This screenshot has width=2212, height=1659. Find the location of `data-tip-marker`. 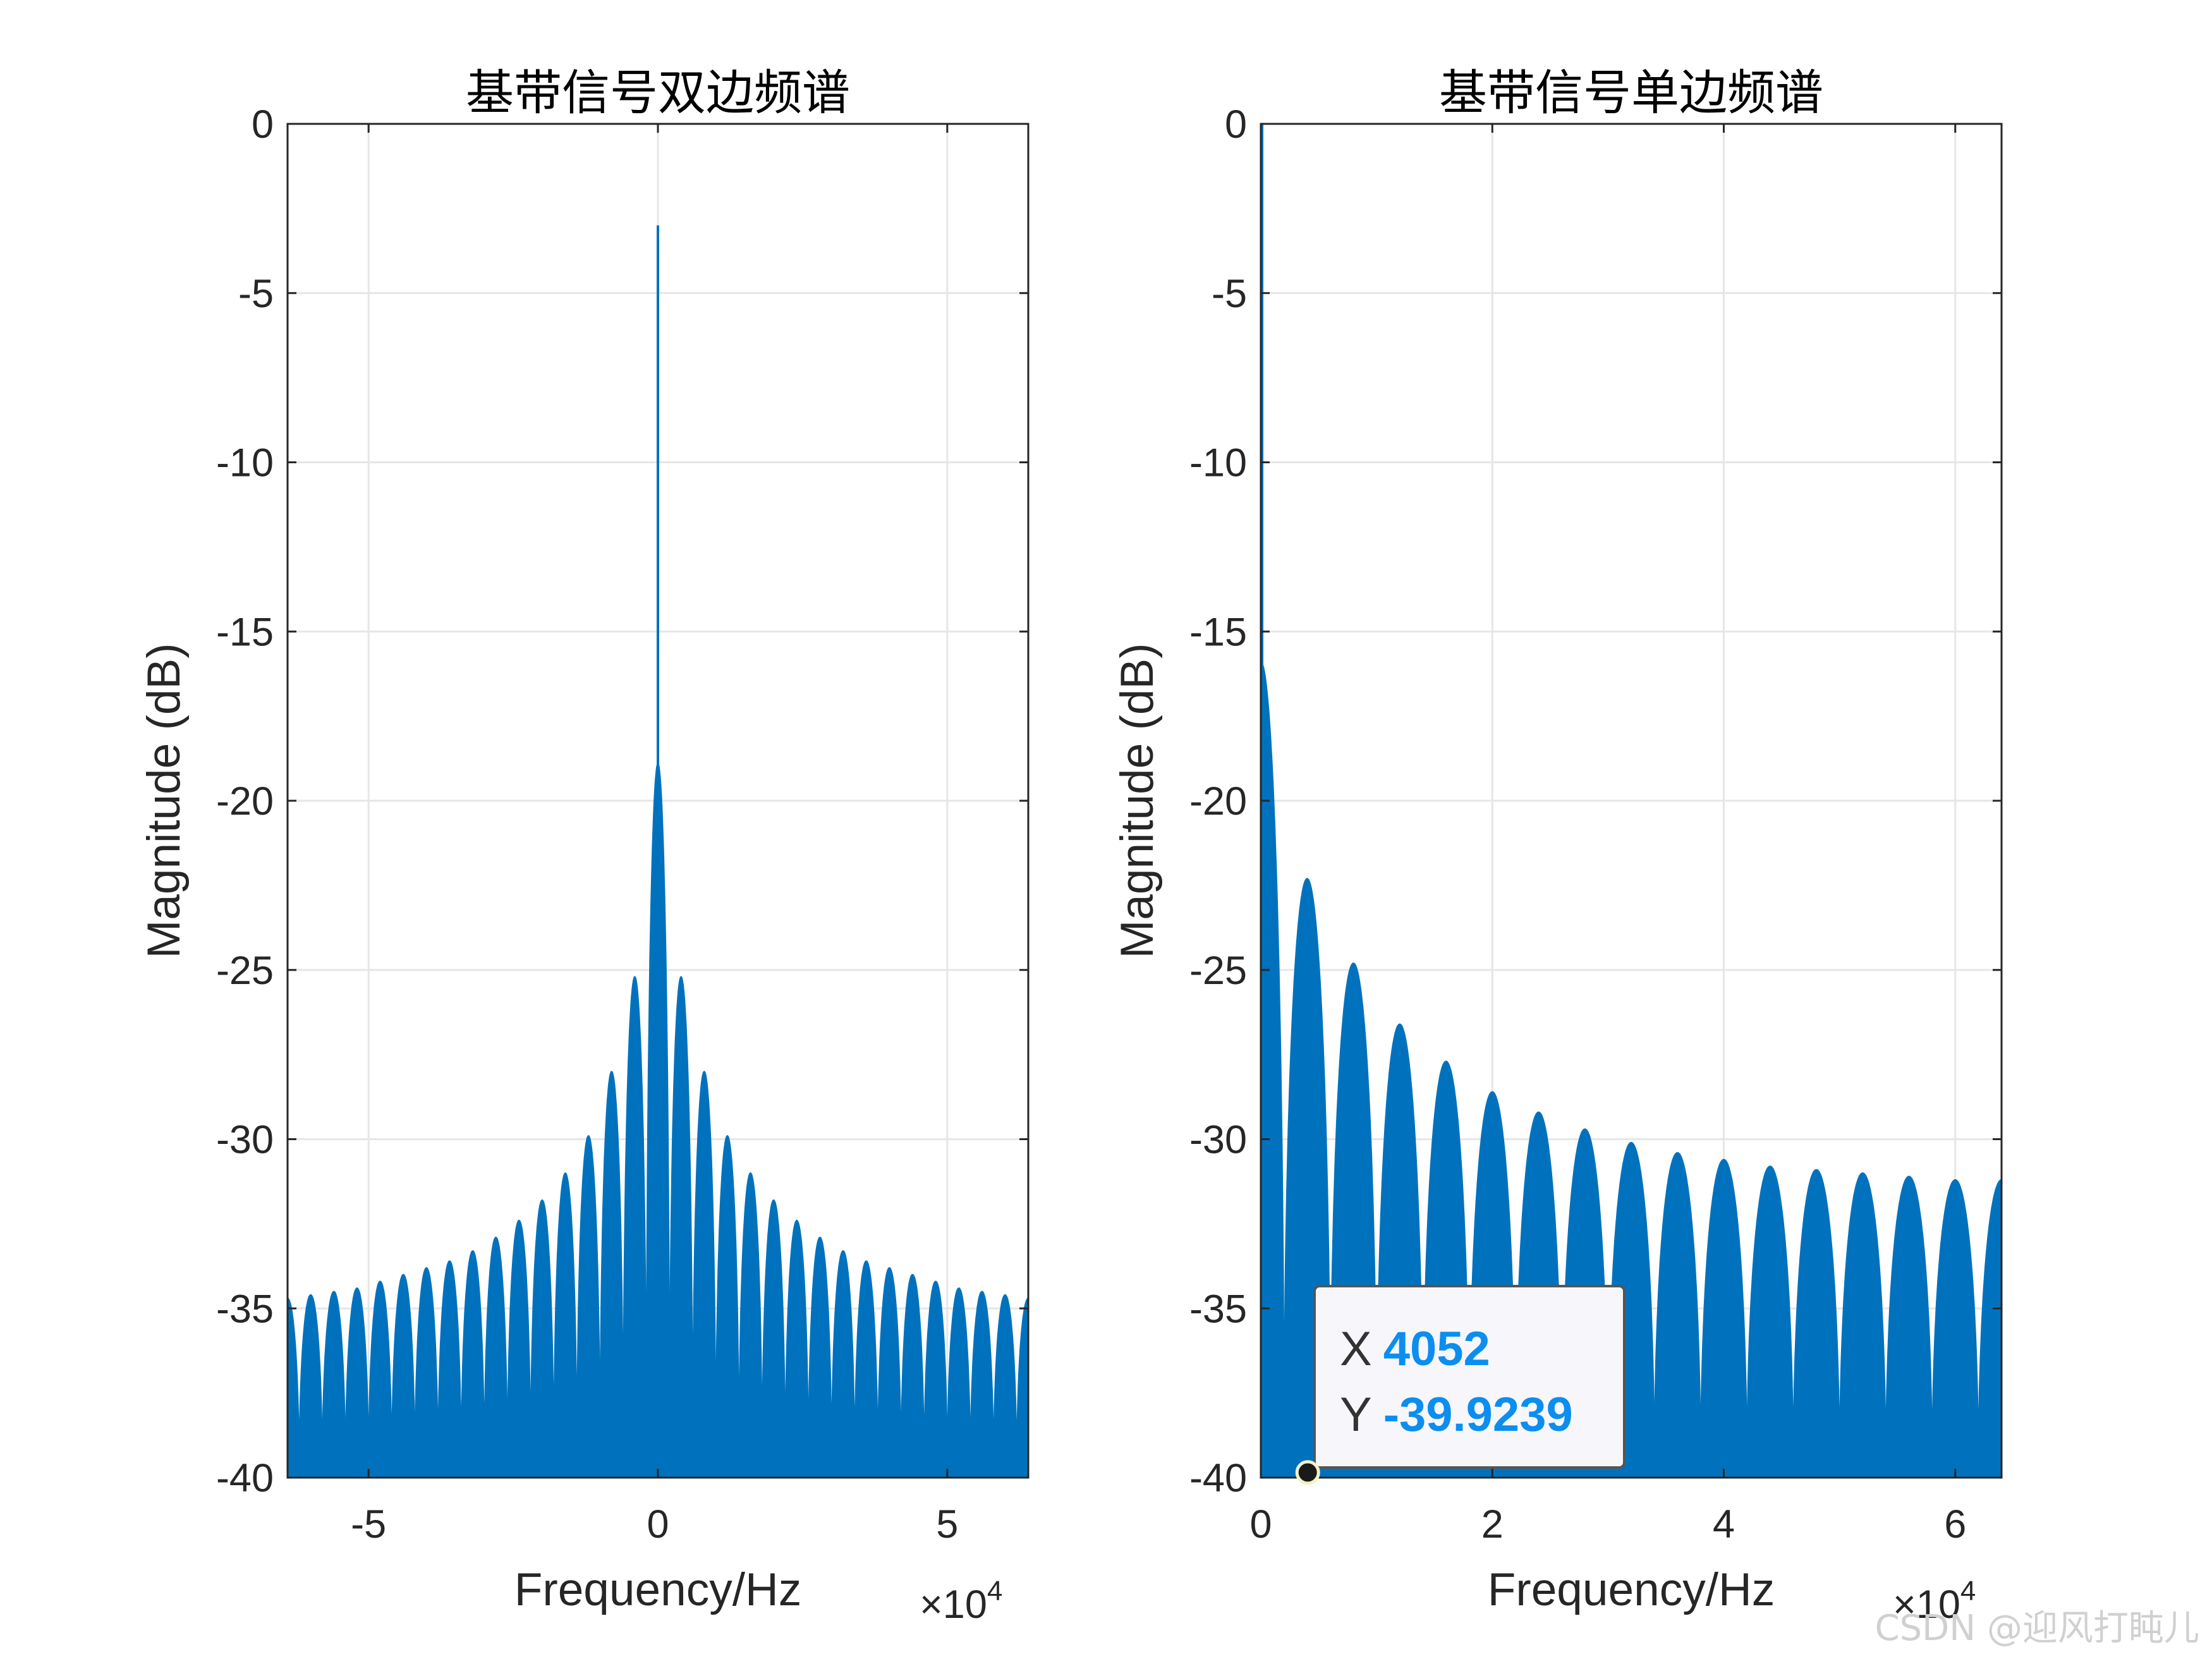

data-tip-marker is located at coordinates (1307, 1473).